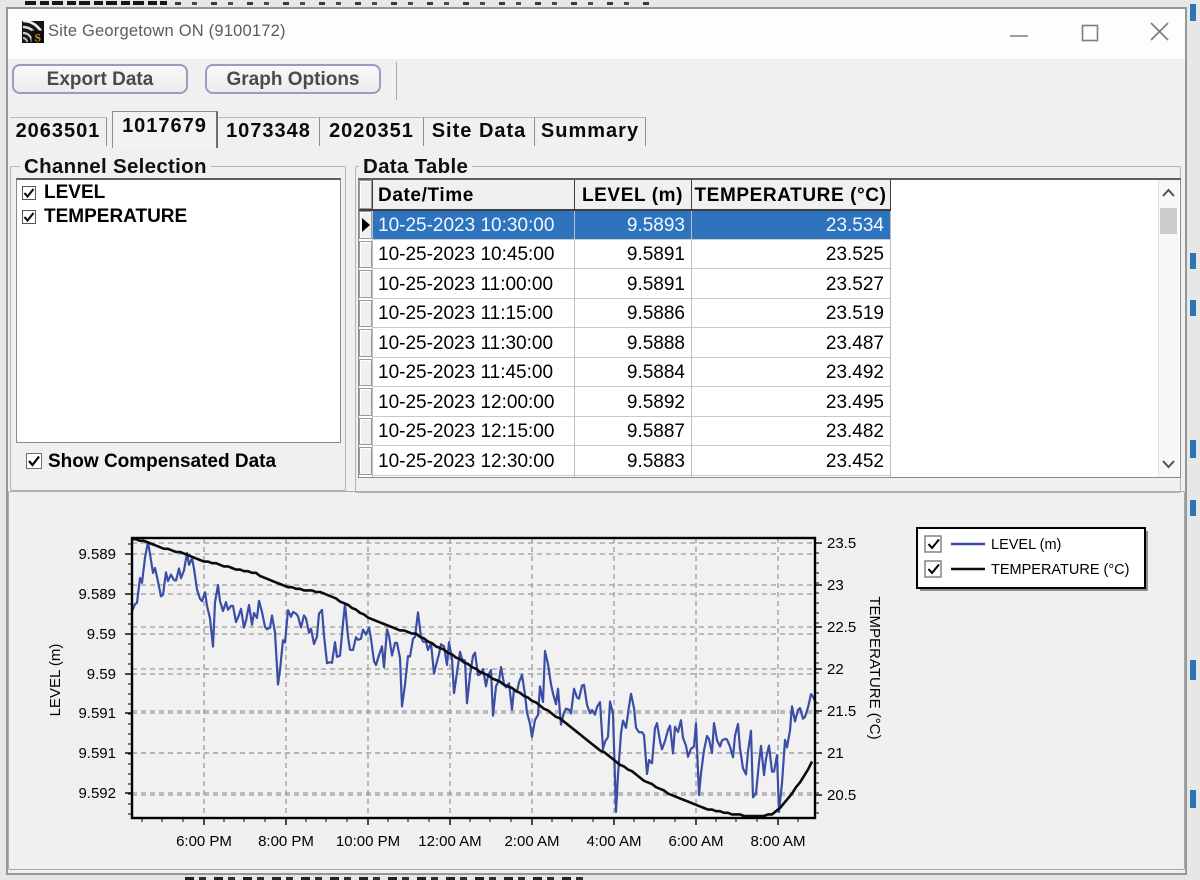 This screenshot has height=880, width=1200. Describe the element at coordinates (613, 841) in the screenshot. I see `svg-text: 4:00 AM` at that location.